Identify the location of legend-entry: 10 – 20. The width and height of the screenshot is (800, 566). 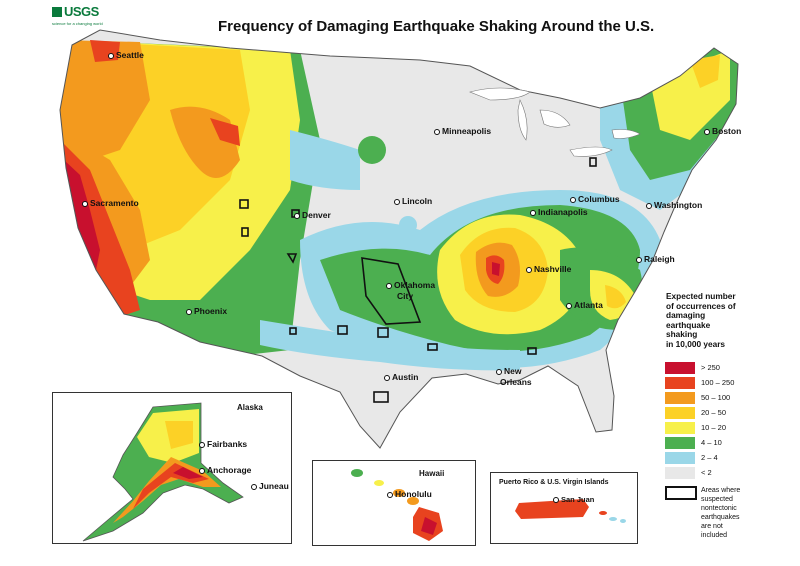
(730, 428).